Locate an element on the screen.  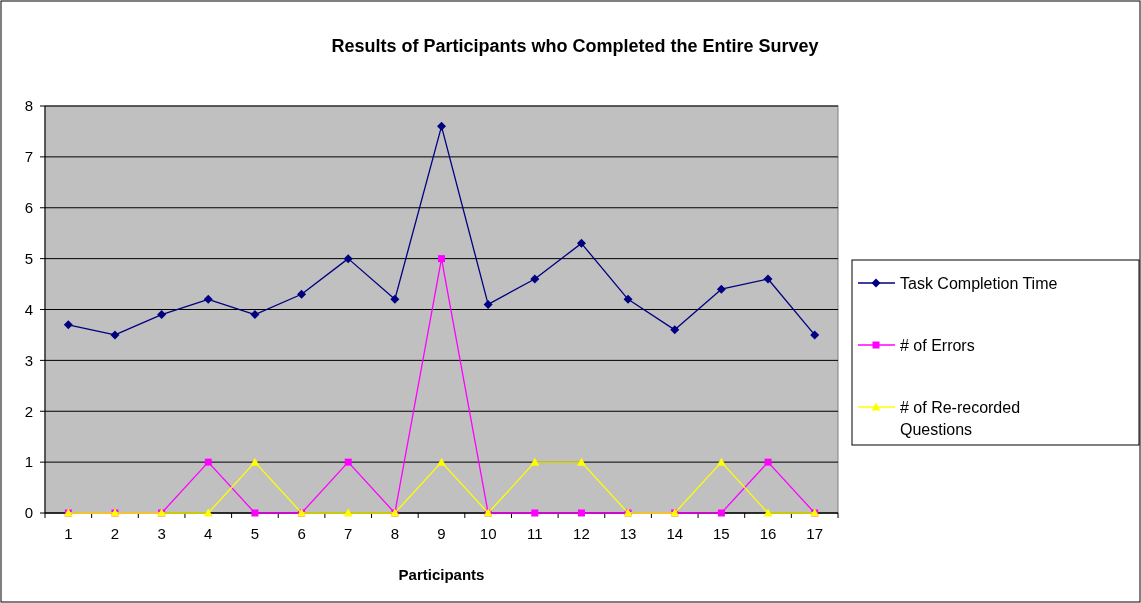
x-tick-label: 7 is located at coordinates (348, 533).